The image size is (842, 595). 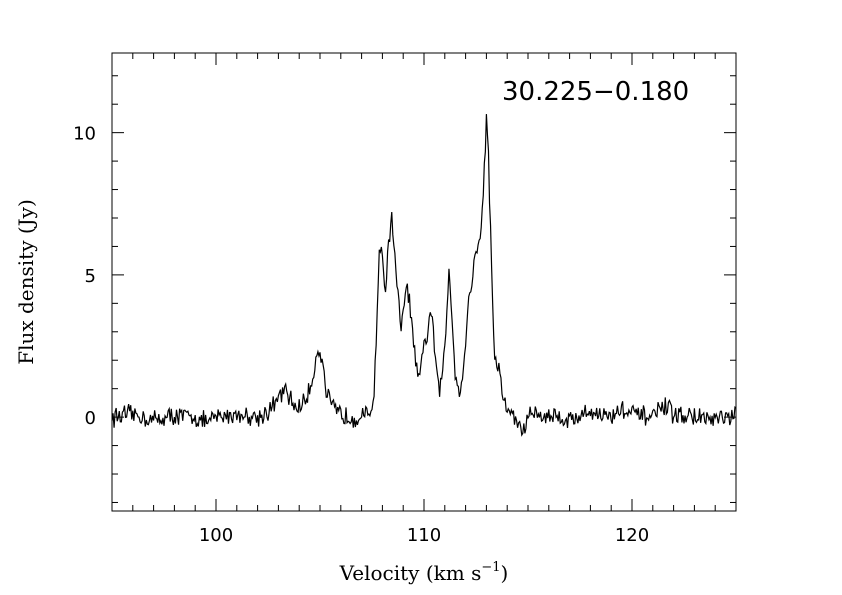 I want to click on x-tick-label: 120, so click(x=632, y=535).